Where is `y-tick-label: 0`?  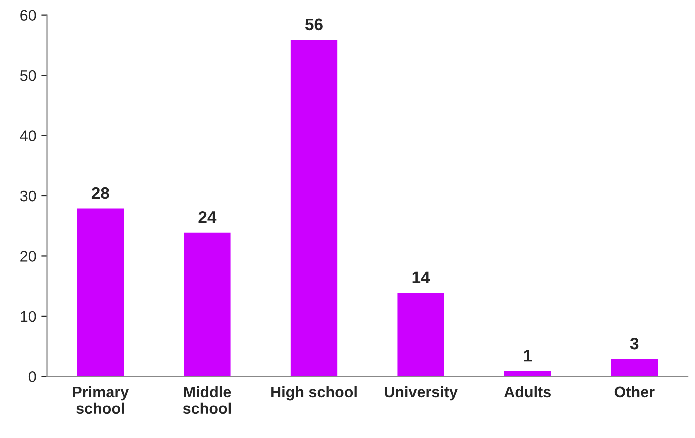 y-tick-label: 0 is located at coordinates (32, 377).